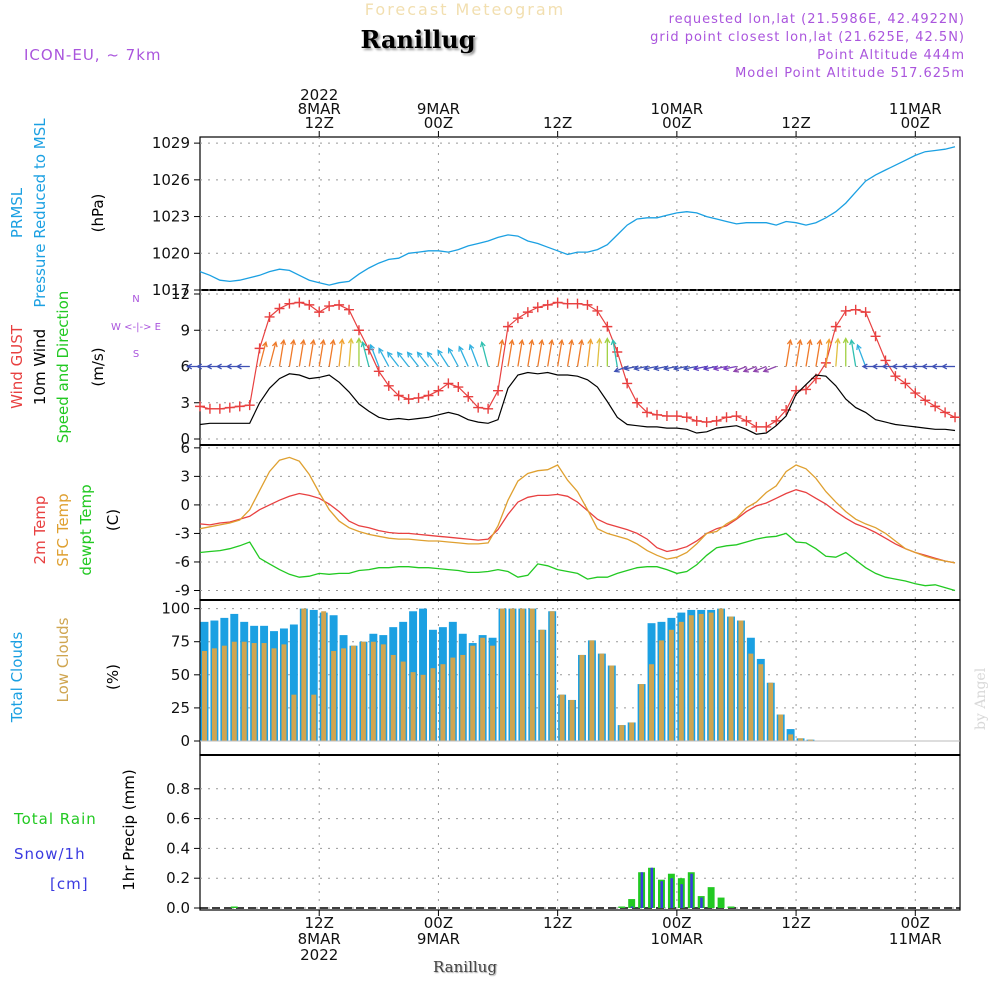 The width and height of the screenshot is (1000, 1000). Describe the element at coordinates (50, 854) in the screenshot. I see `label-snow: Snow/1h` at that location.